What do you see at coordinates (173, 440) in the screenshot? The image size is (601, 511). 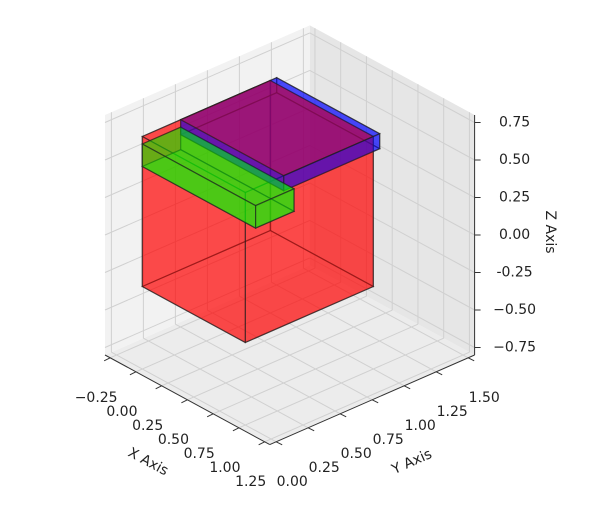 I see `x-tick-label: 0.50` at bounding box center [173, 440].